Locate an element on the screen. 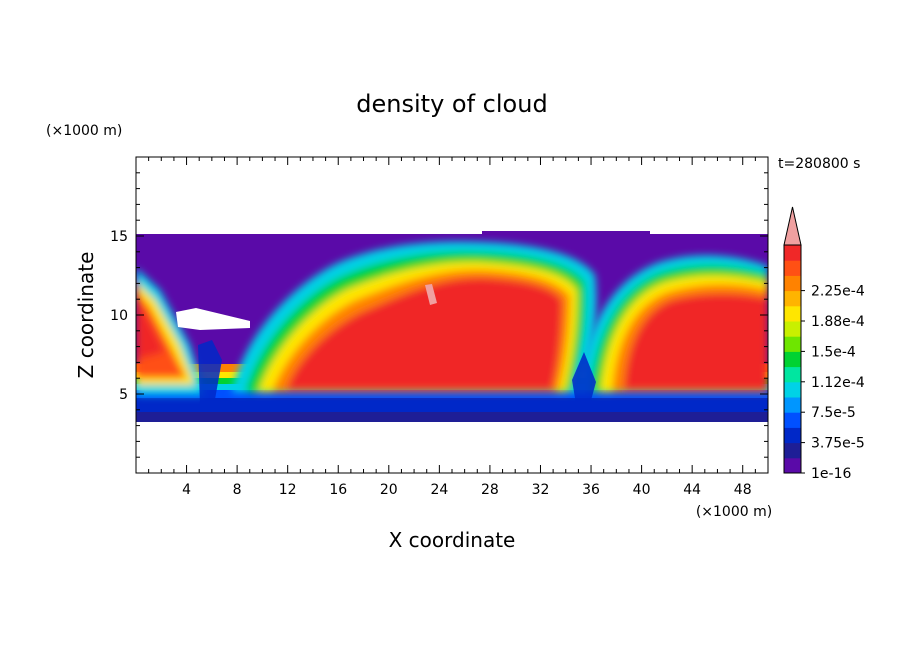  x-tick-label: 20 is located at coordinates (389, 490).